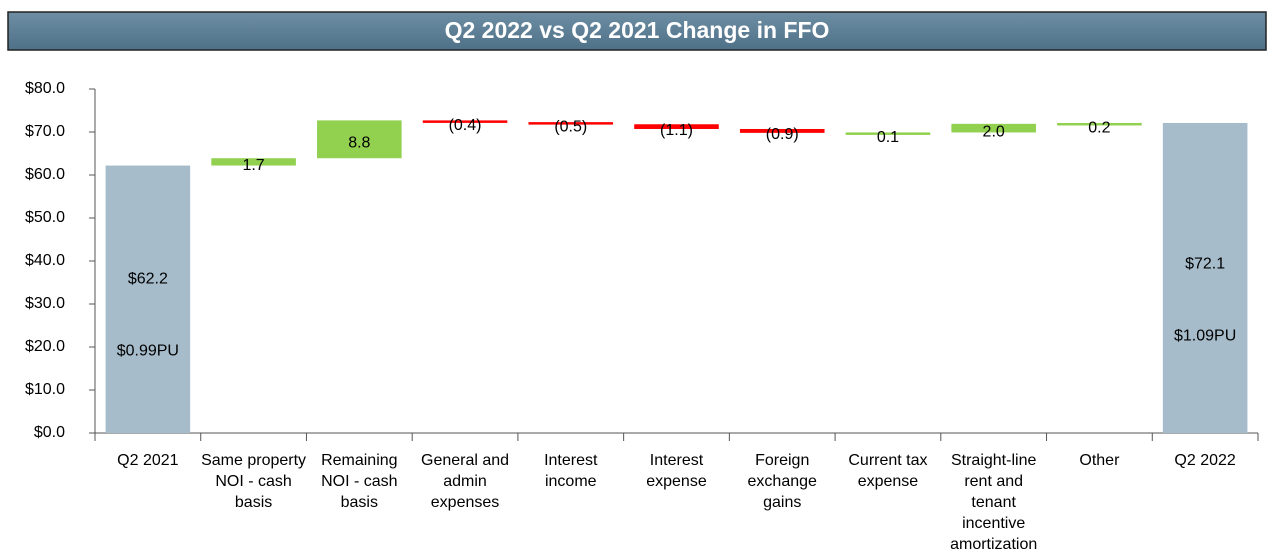 The width and height of the screenshot is (1270, 555). What do you see at coordinates (465, 481) in the screenshot?
I see `x-tick-label: General and admin expenses` at bounding box center [465, 481].